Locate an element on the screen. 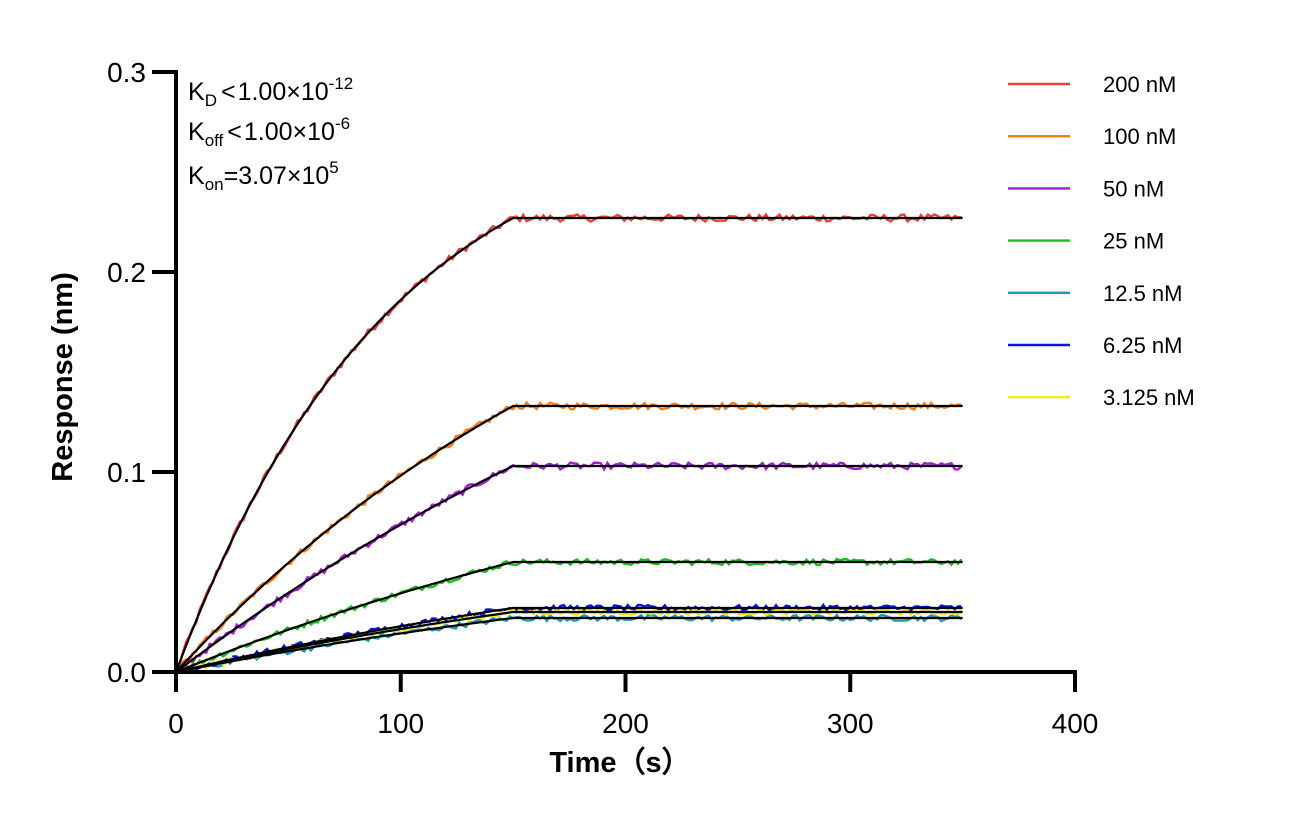 The height and width of the screenshot is (825, 1313). kon-annotation: Kon=3.07×105 is located at coordinates (263, 176).